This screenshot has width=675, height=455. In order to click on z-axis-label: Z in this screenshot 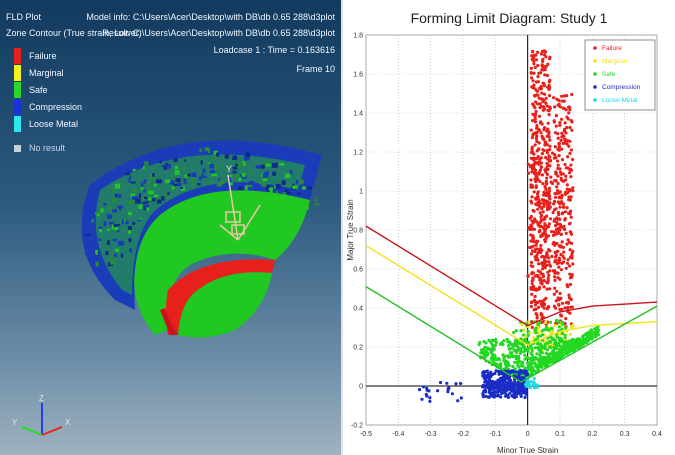, I will do `click(41, 399)`.